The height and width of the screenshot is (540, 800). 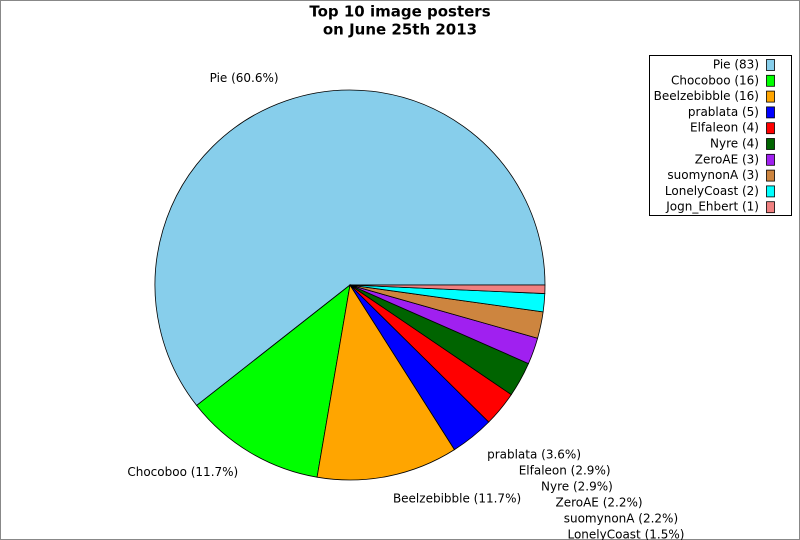 What do you see at coordinates (715, 80) in the screenshot?
I see `legend-label: Chocoboo (16)` at bounding box center [715, 80].